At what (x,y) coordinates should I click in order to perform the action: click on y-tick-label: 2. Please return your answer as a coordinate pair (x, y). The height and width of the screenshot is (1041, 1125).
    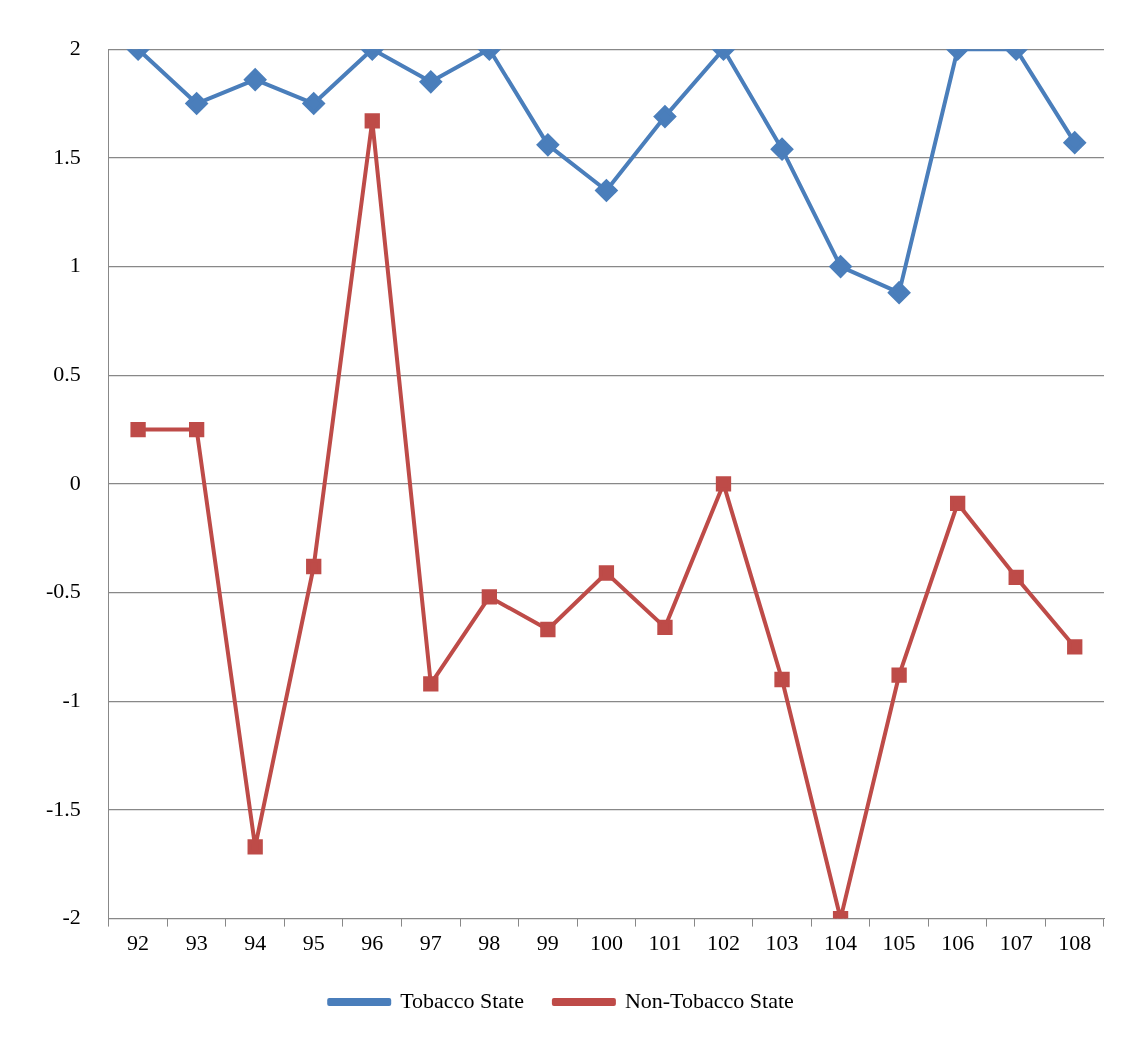
    Looking at the image, I should click on (75, 47).